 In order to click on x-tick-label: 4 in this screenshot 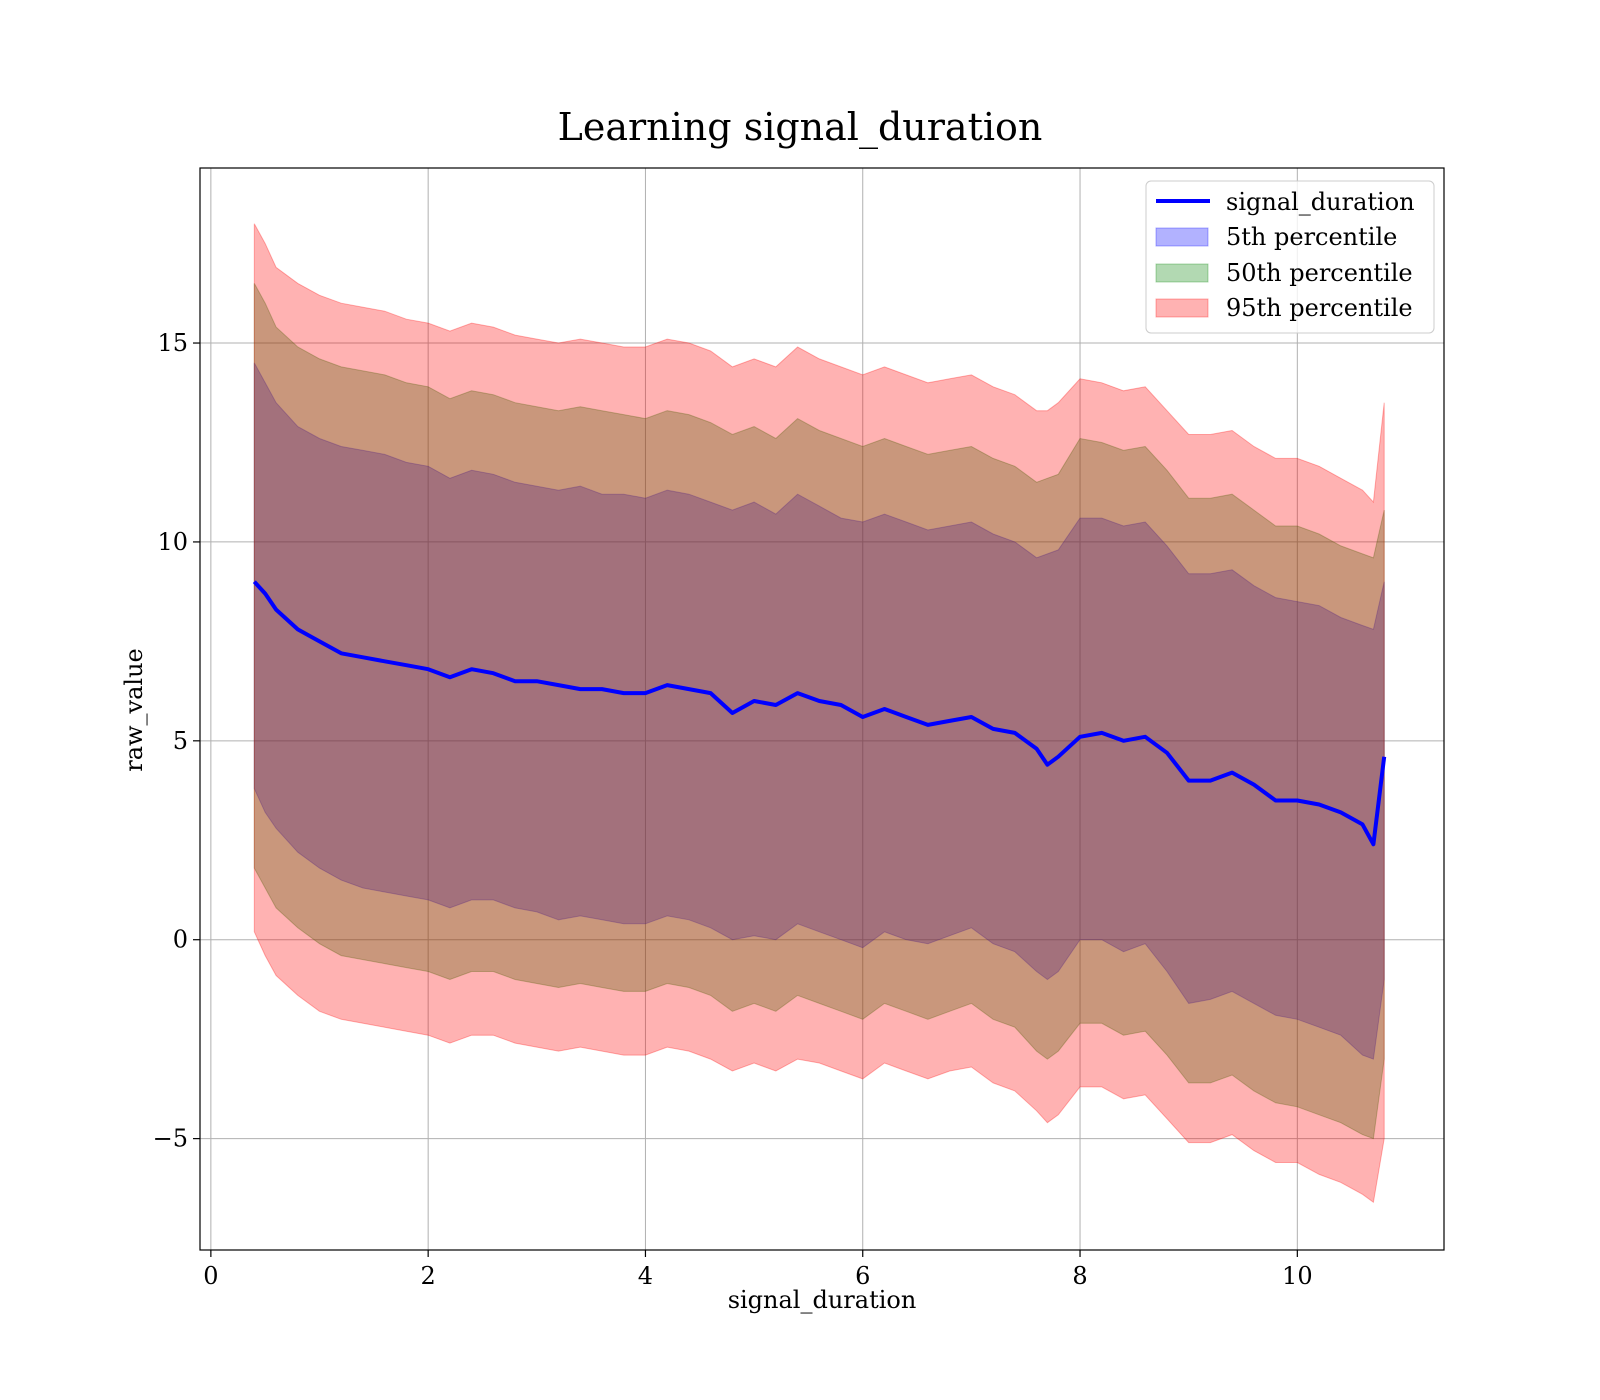, I will do `click(645, 1276)`.